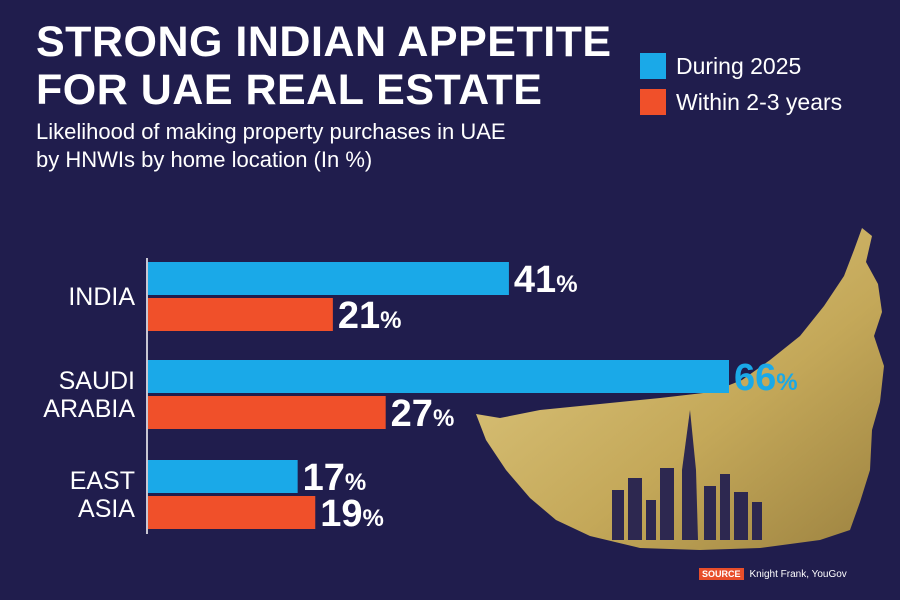  Describe the element at coordinates (653, 102) in the screenshot. I see `legend-swatch-within-2-3-years` at that location.